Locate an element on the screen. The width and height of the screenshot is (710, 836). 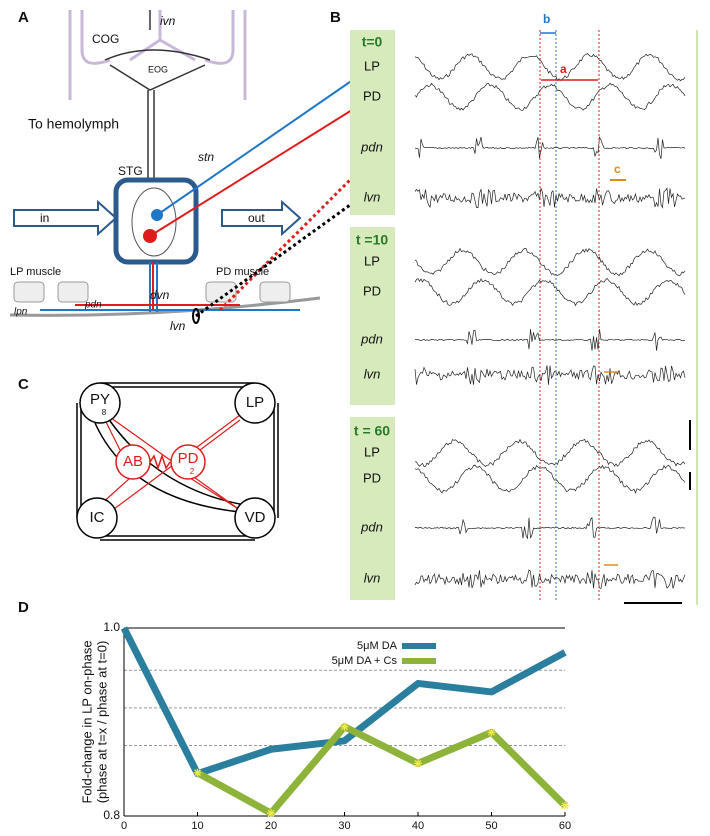
x-tick-label: 10 is located at coordinates (197, 825).